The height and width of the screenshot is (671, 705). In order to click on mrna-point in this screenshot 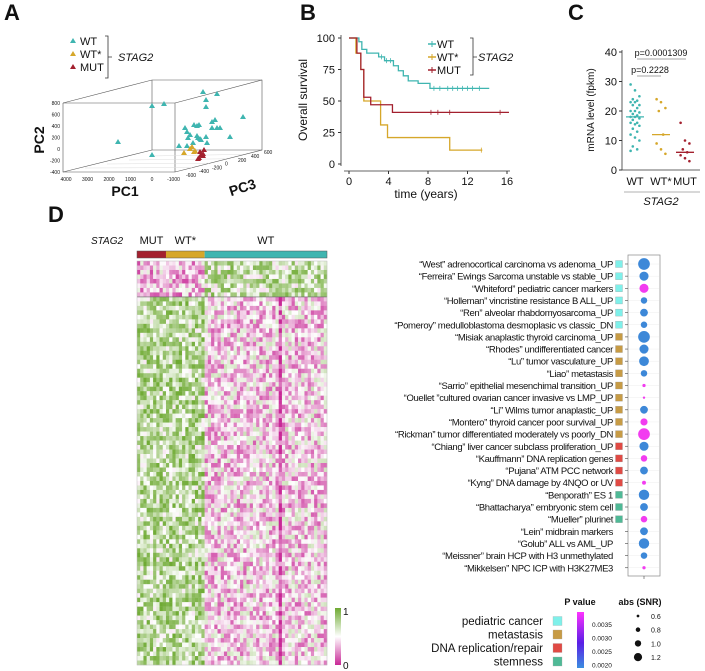, I will do `click(685, 140)`.